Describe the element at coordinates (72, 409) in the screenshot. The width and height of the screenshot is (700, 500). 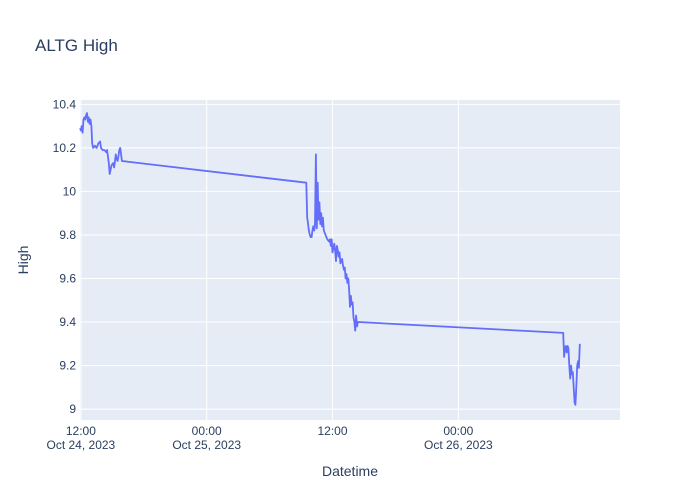
I see `y-tick-label: 9` at that location.